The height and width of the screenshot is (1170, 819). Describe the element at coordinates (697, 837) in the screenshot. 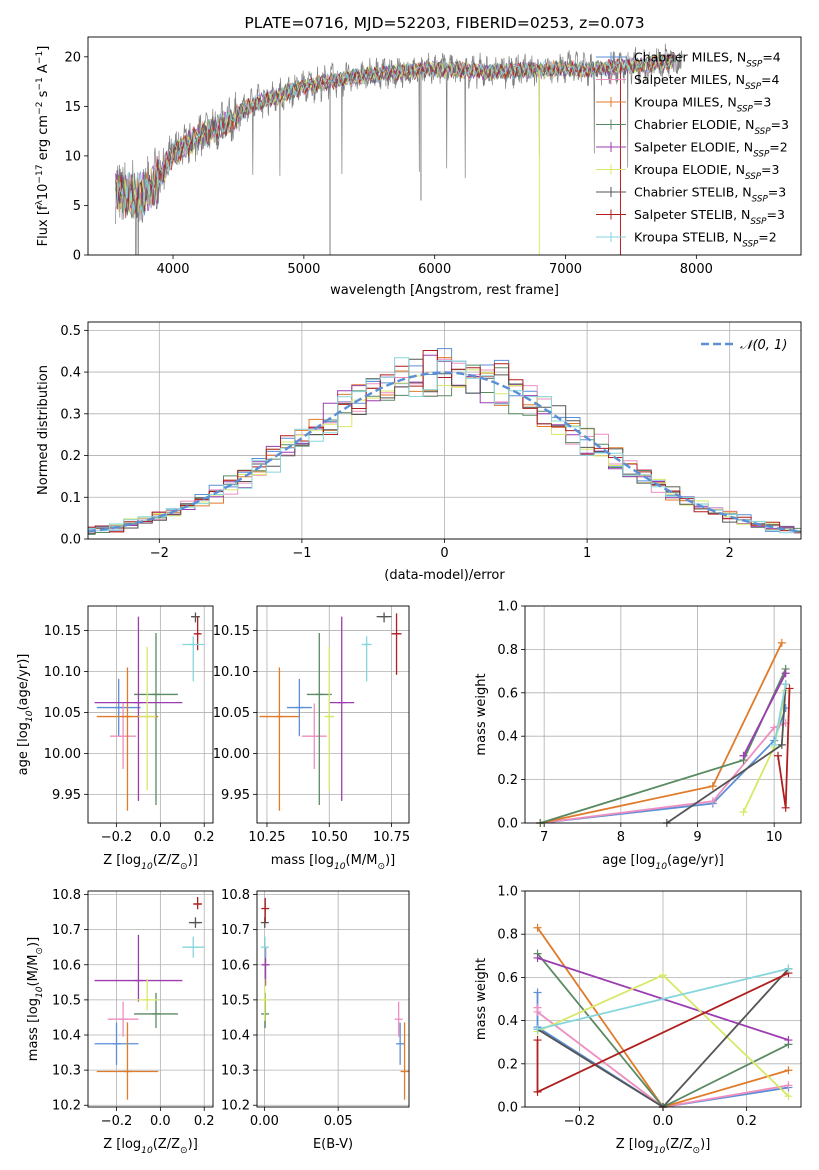

I see `x-tick-label: 9` at that location.